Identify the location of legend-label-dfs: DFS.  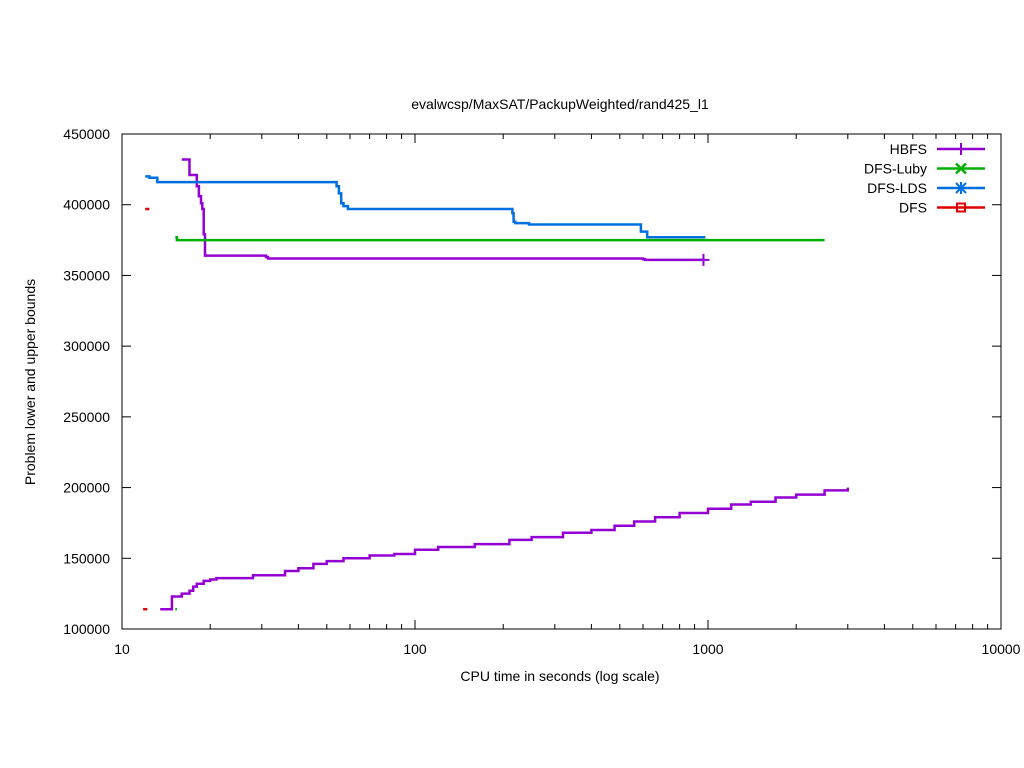
(913, 208).